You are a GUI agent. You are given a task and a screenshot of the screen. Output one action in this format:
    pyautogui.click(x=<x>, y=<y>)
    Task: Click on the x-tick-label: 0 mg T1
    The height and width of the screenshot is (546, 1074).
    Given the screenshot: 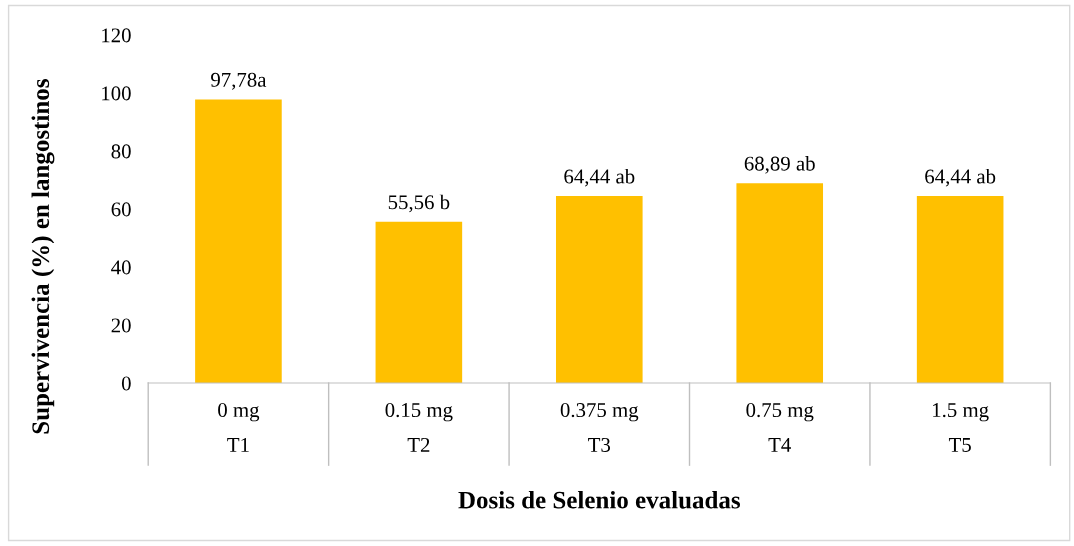 What is the action you would take?
    pyautogui.click(x=239, y=427)
    